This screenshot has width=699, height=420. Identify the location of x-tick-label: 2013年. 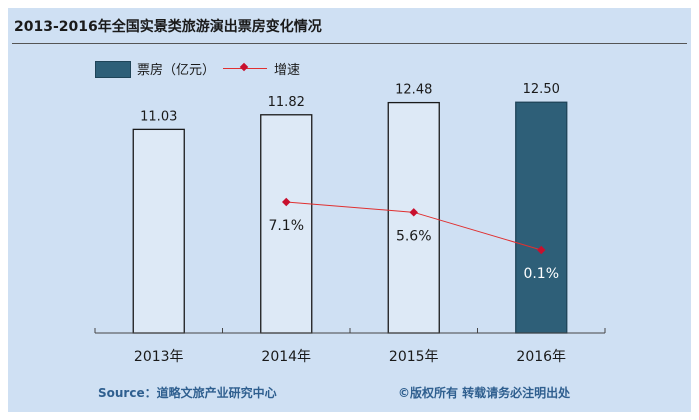
(159, 357).